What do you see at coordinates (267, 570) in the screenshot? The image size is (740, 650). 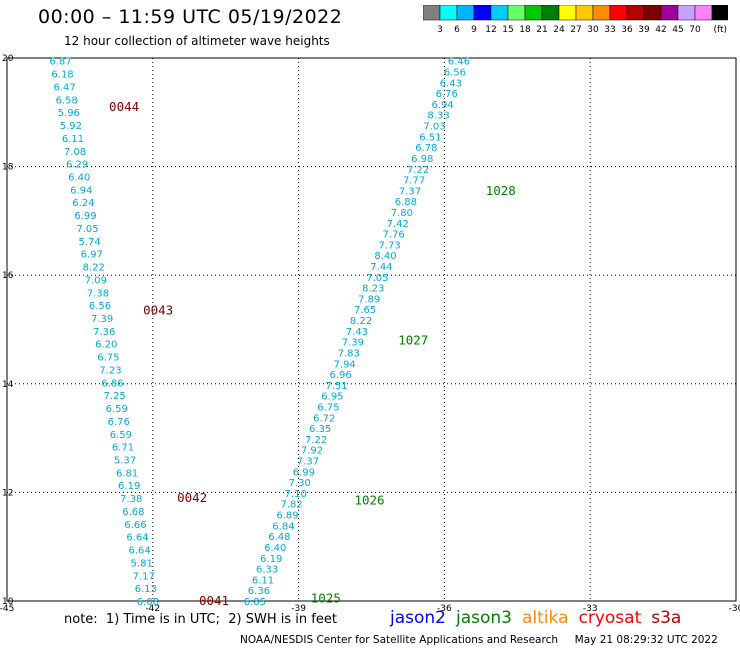 I see `wave-height-label: 6.33` at bounding box center [267, 570].